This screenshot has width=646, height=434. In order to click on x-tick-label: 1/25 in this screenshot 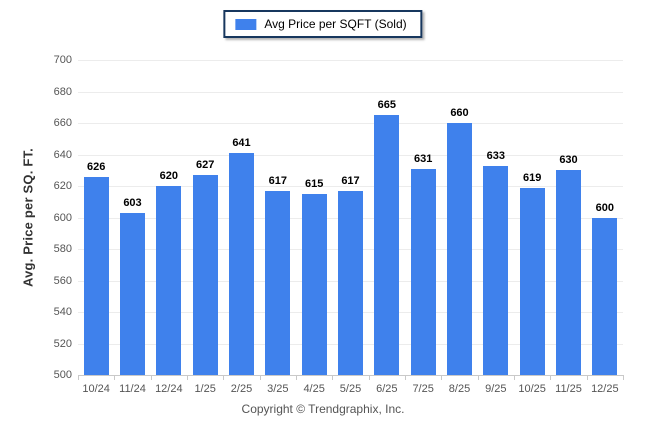, I will do `click(205, 389)`.